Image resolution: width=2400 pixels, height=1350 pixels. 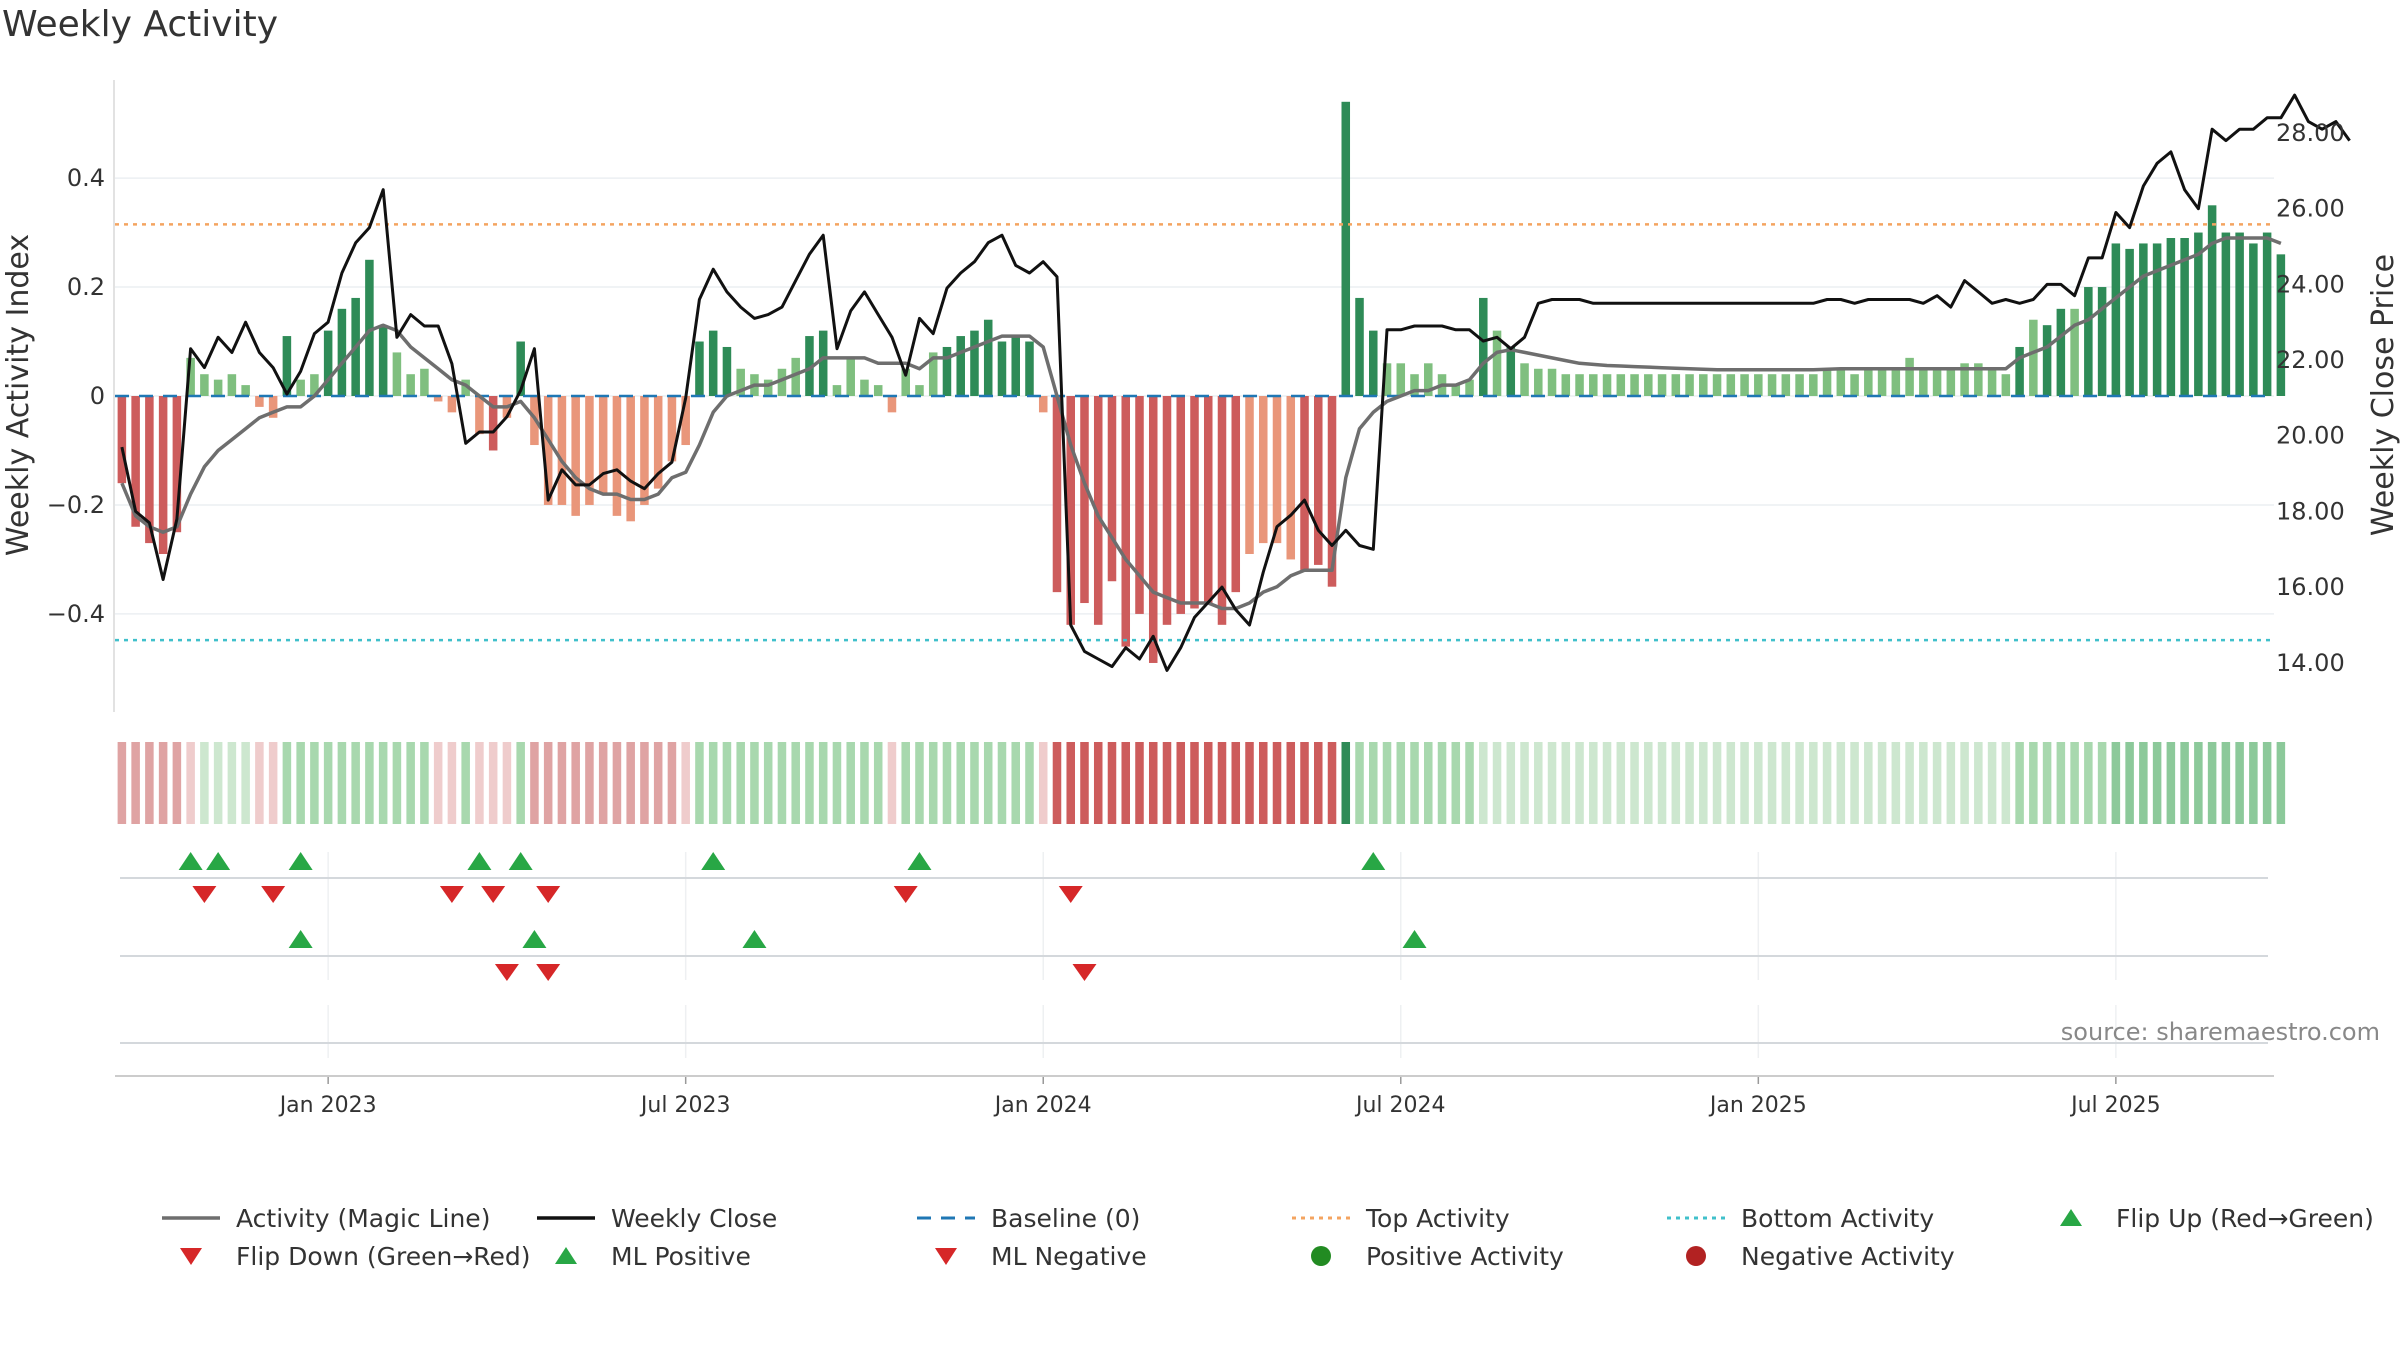 I want to click on triangle-down-icon, so click(x=198, y=1256).